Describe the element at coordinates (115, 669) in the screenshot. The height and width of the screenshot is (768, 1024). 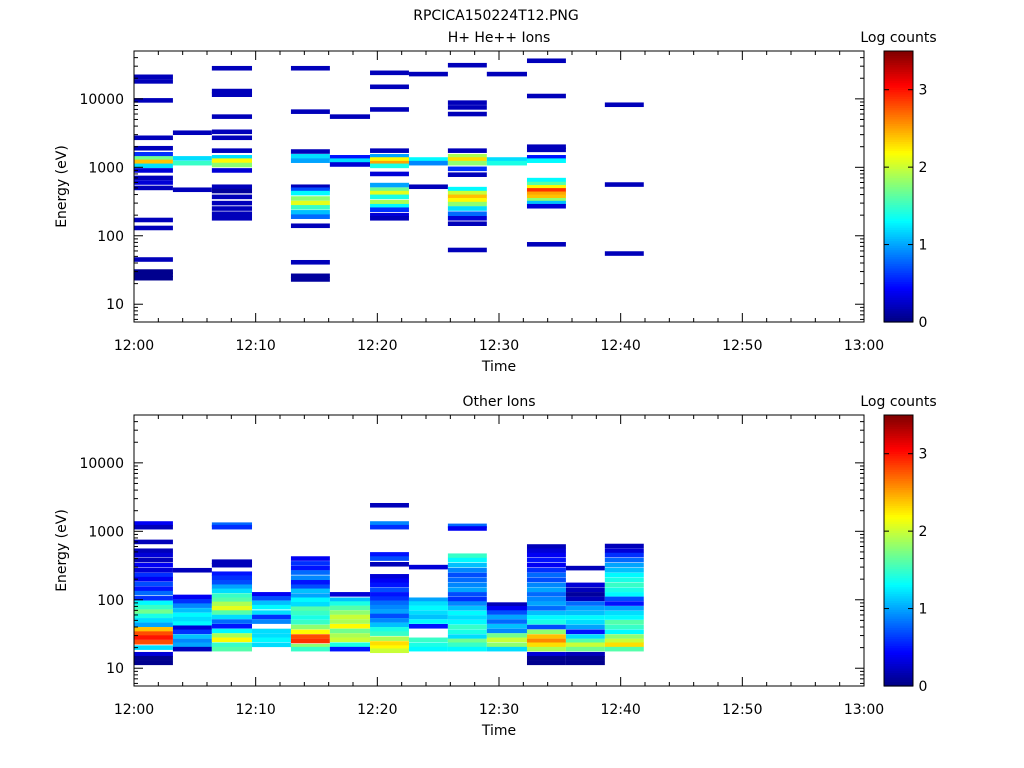
I see `y-tick-label: 10` at that location.